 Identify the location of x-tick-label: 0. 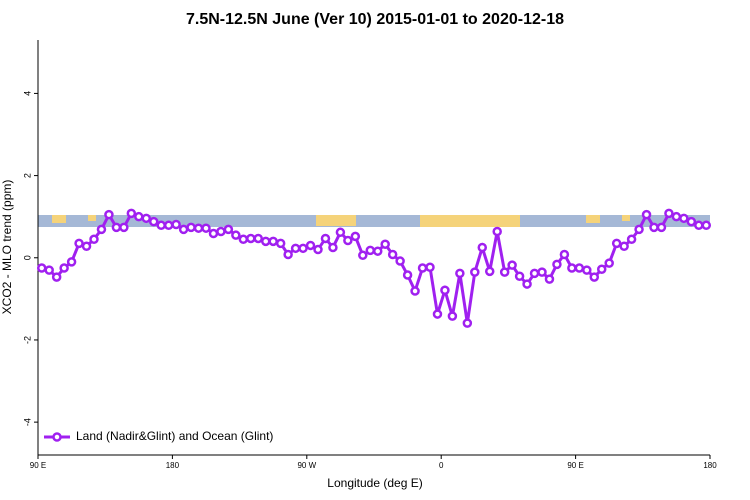
(441, 465).